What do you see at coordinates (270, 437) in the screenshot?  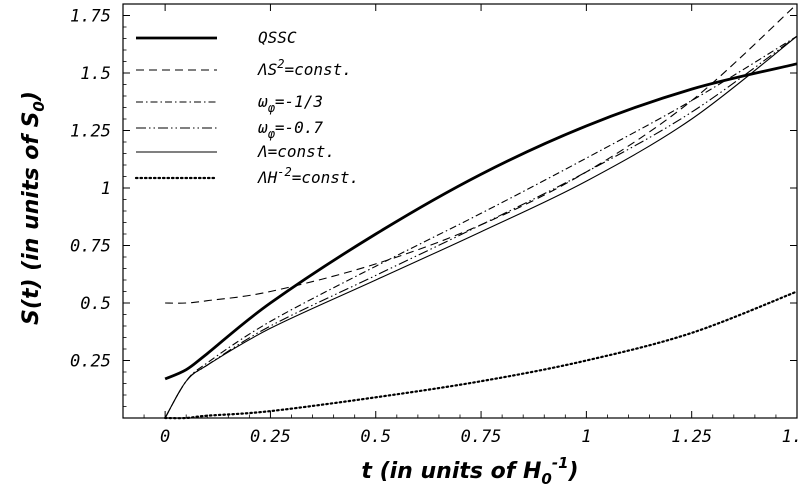 I see `x-tick-label: 0.25` at bounding box center [270, 437].